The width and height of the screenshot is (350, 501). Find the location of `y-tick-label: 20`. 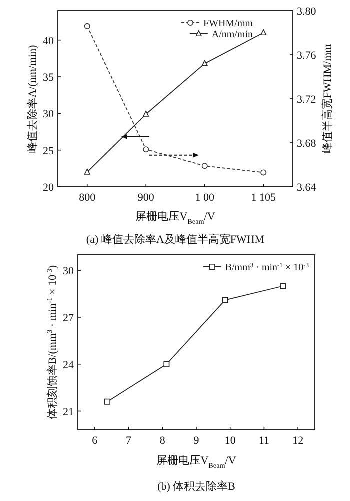

y-tick-label: 20 is located at coordinates (48, 188).